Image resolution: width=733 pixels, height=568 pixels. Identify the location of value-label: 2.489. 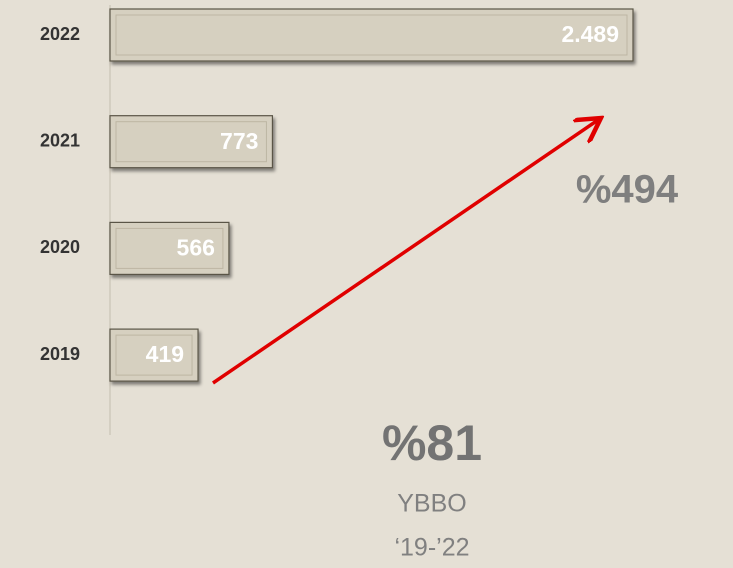
(590, 34).